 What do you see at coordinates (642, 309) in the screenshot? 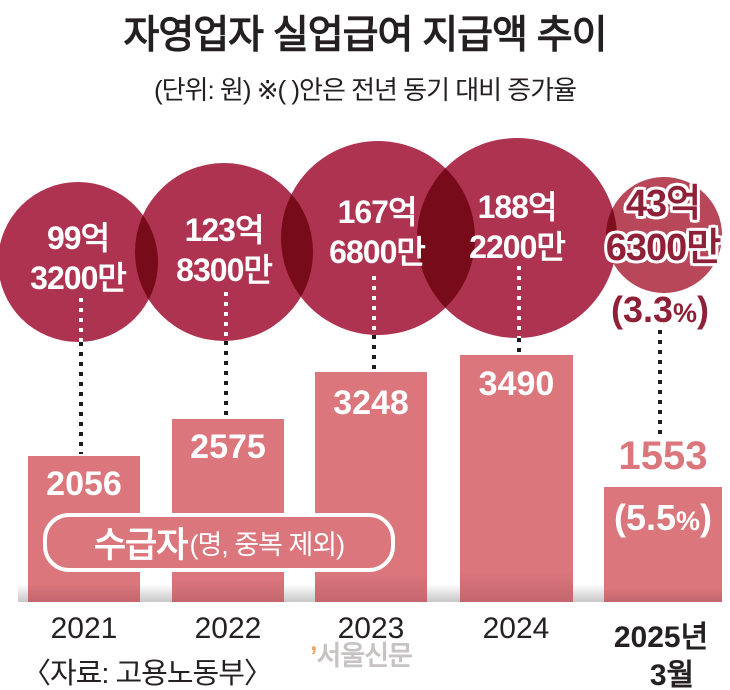
I see `growth-rate-value: (3.3` at bounding box center [642, 309].